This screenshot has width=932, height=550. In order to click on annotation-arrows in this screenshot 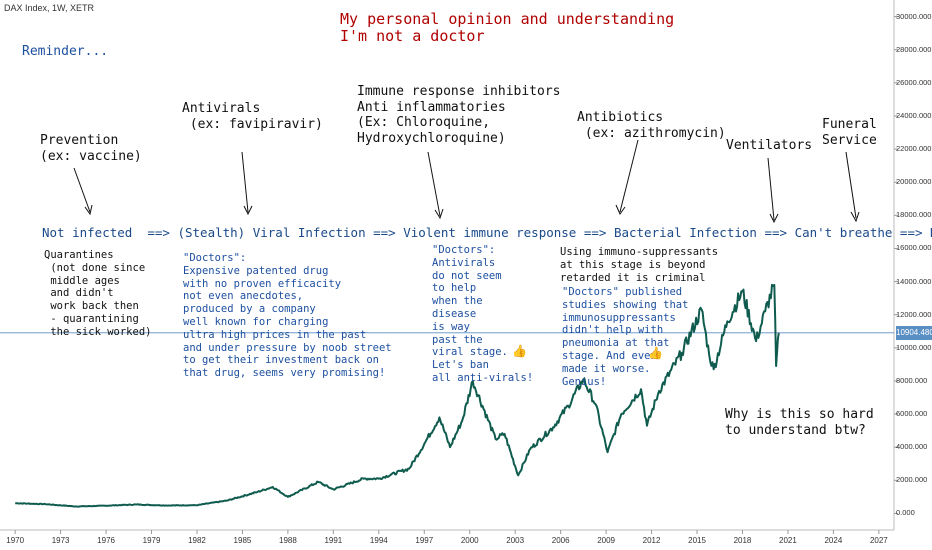, I will do `click(466, 181)`.